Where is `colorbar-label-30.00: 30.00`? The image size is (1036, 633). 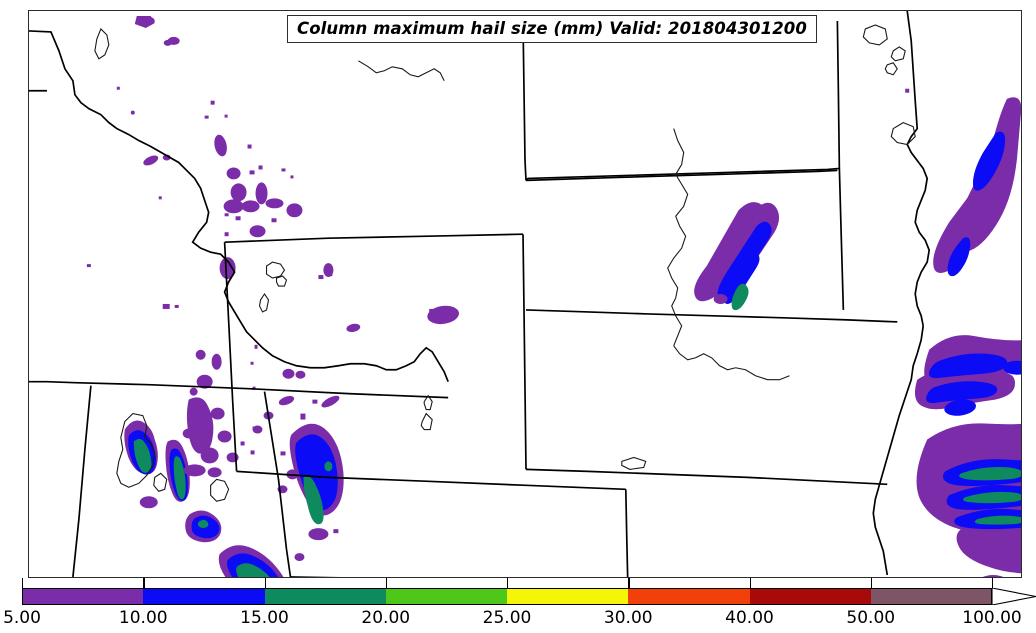 colorbar-label-30.00: 30.00 is located at coordinates (628, 618).